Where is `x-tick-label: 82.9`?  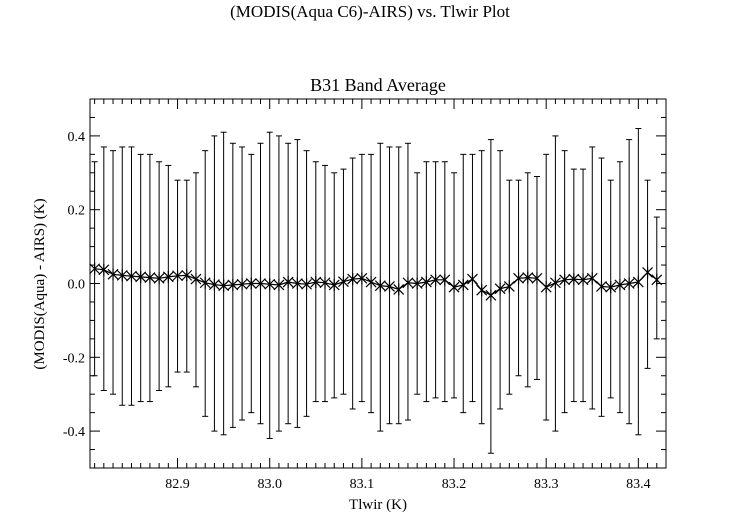
x-tick-label: 82.9 is located at coordinates (177, 484).